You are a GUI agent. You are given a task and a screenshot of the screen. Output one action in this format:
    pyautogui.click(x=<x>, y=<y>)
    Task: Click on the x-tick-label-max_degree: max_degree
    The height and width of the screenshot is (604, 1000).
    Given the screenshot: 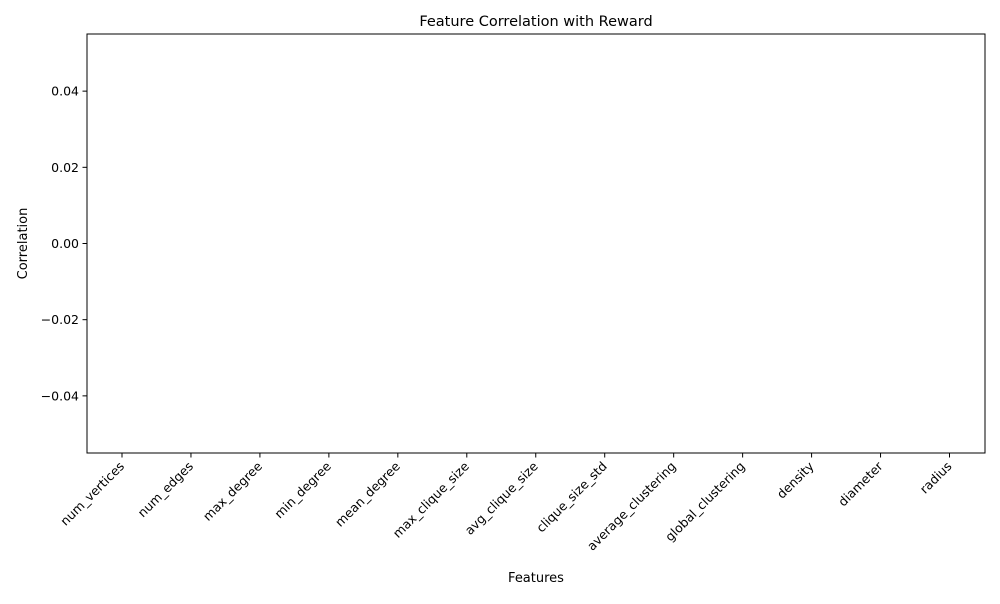 What is the action you would take?
    pyautogui.click(x=232, y=490)
    